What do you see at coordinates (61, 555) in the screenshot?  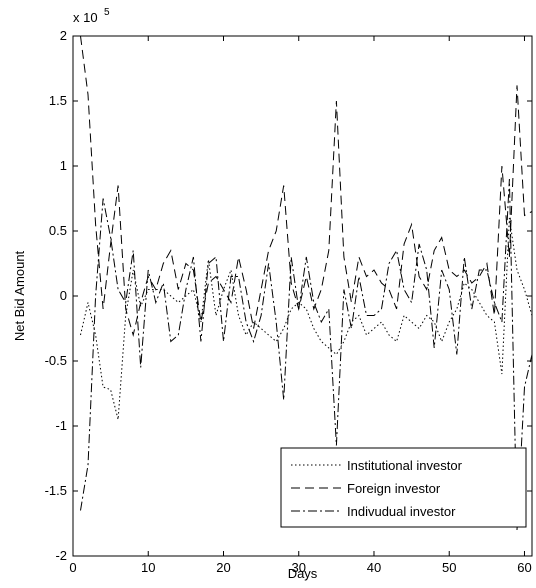 I see `y-tick-label: -2` at bounding box center [61, 555].